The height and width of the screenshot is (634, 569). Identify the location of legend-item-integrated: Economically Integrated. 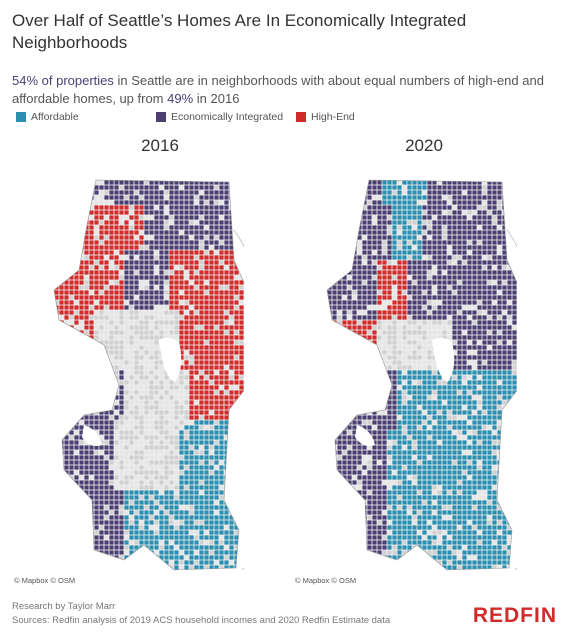
(219, 117).